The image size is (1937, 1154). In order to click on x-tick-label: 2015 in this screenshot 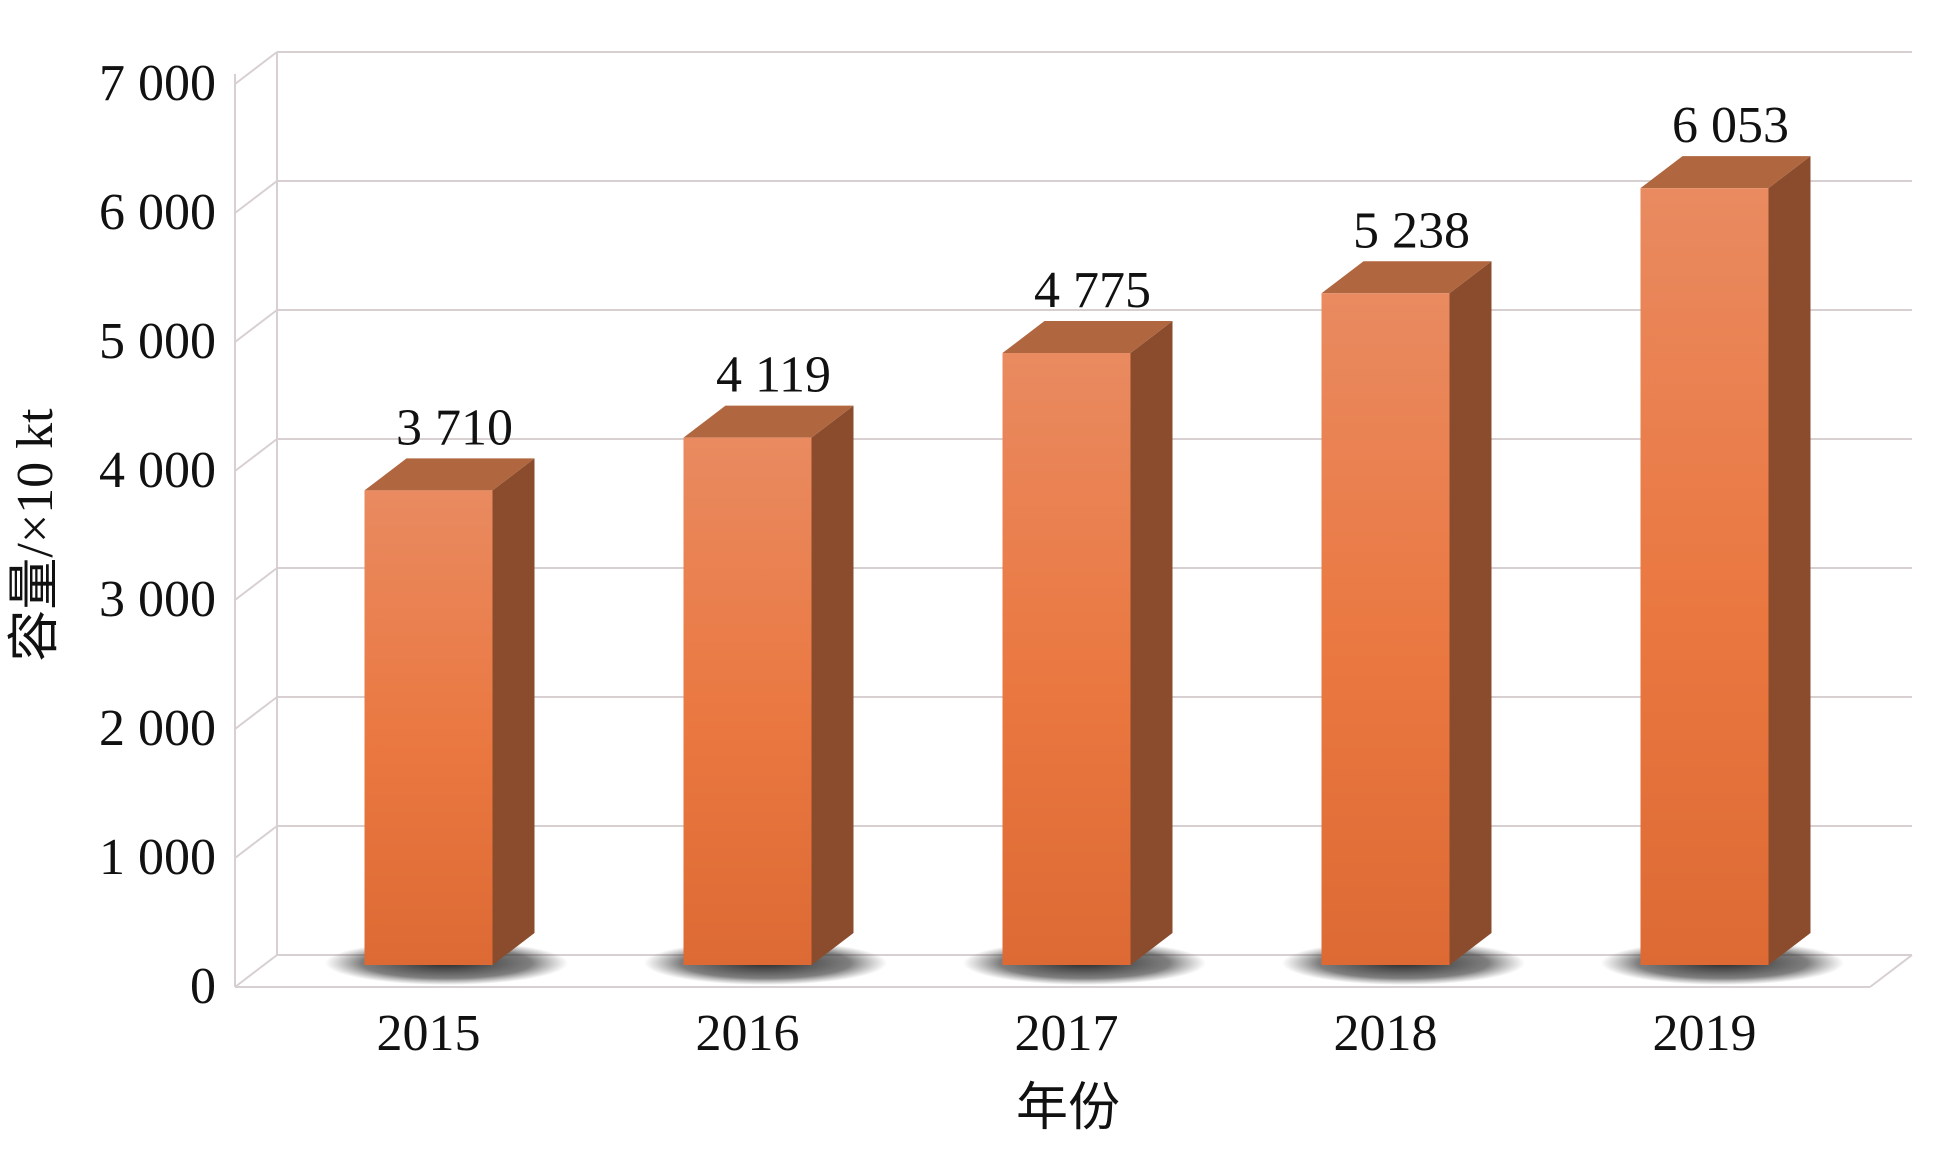, I will do `click(429, 1033)`.